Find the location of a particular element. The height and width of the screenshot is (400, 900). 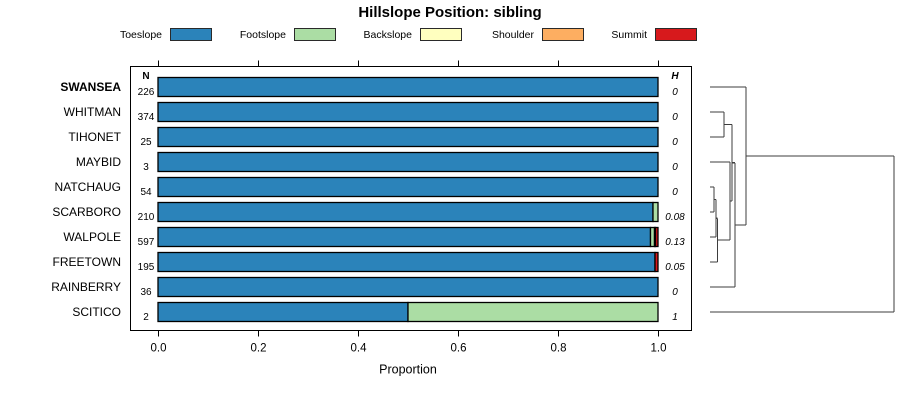

h-value: 0.13 is located at coordinates (675, 242).